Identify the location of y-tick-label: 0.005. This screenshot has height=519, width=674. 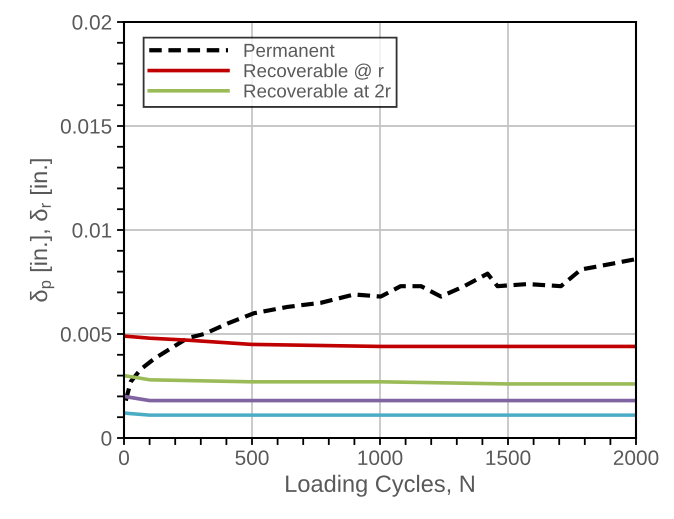
(86, 334).